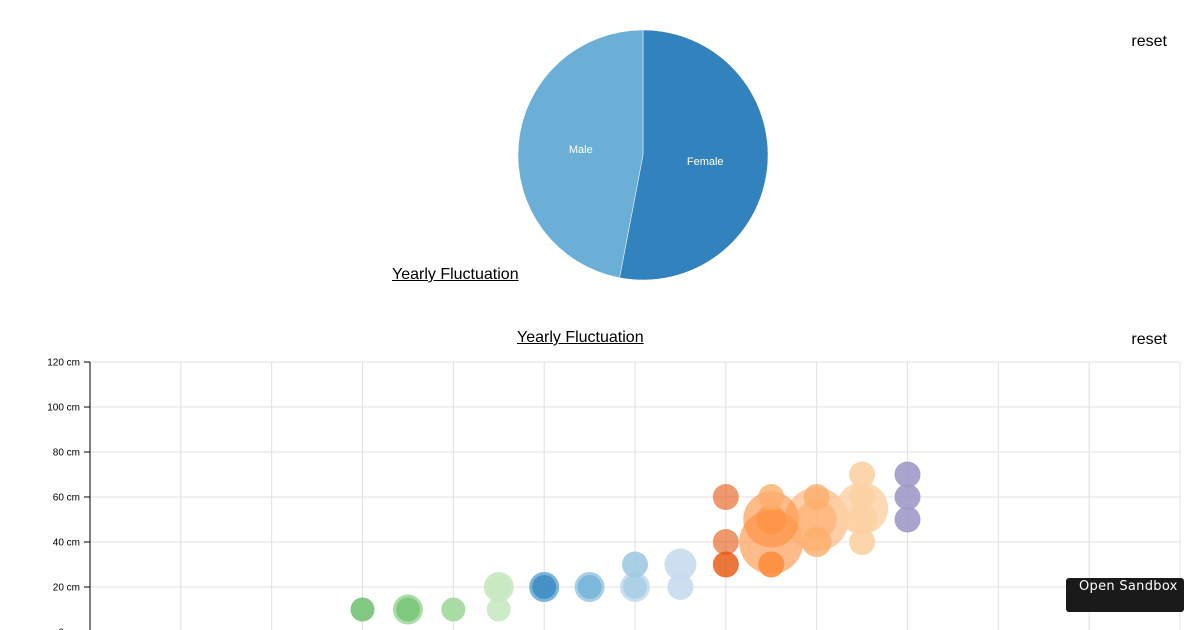 The image size is (1200, 630). Describe the element at coordinates (635, 543) in the screenshot. I see `bubble-chart-points` at that location.